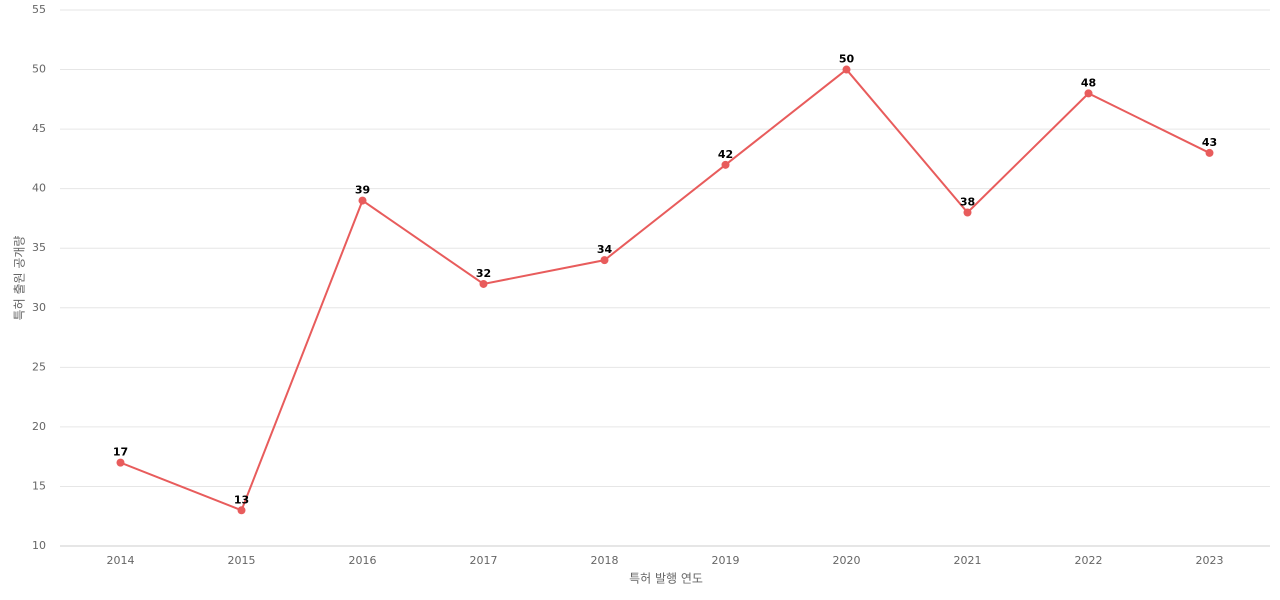 This screenshot has height=600, width=1280. I want to click on y-tick-label: 55, so click(39, 9).